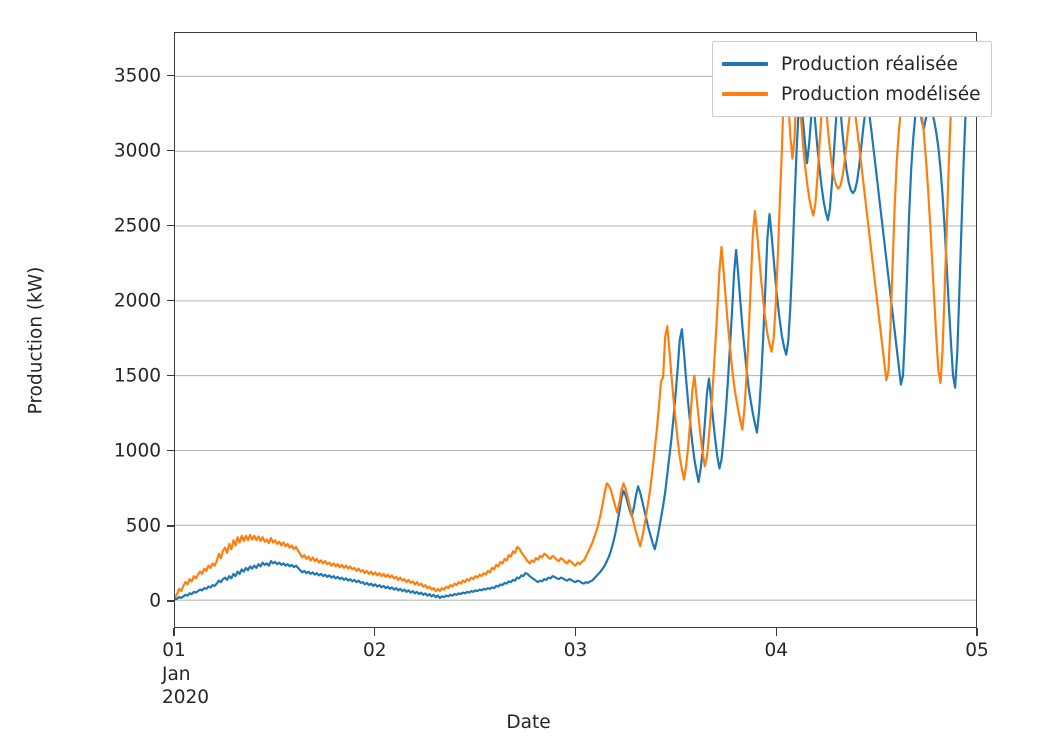 The width and height of the screenshot is (1057, 746). I want to click on y-tick-label-3000: 3000, so click(137, 151).